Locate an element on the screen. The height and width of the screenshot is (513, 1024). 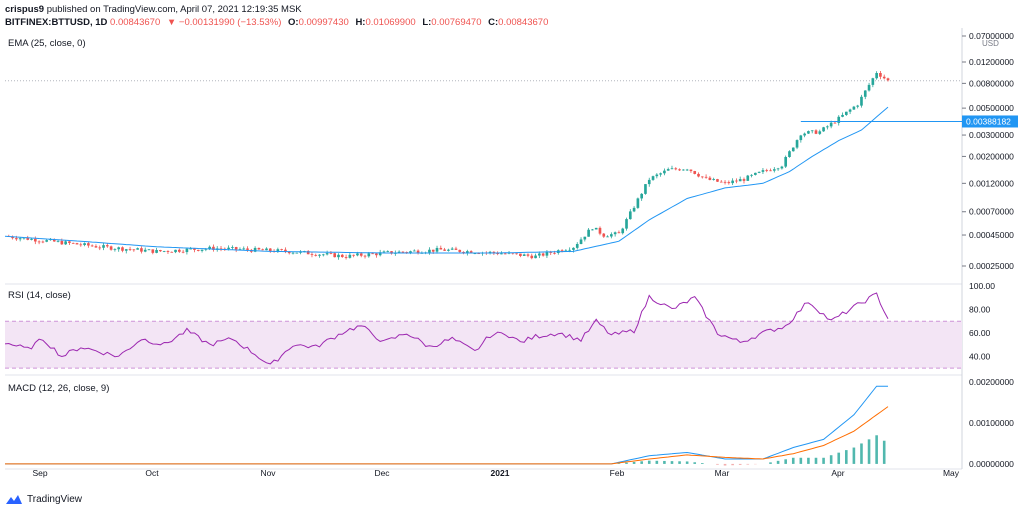
rsi-tick-label: 100.00 is located at coordinates (982, 286).